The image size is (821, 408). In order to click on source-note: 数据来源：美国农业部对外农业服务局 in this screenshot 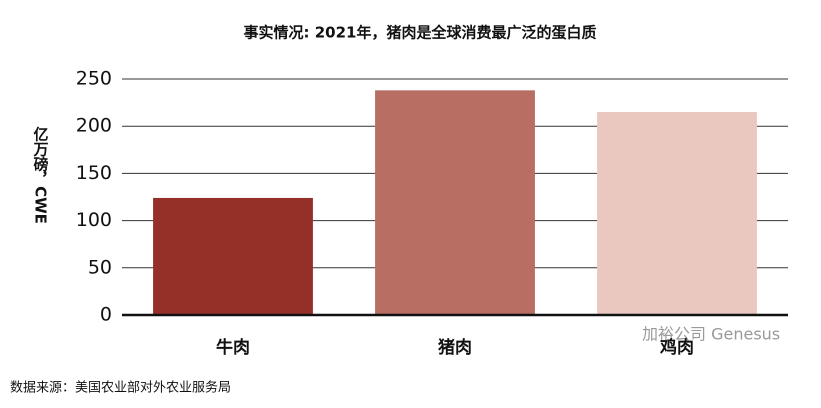, I will do `click(120, 388)`.